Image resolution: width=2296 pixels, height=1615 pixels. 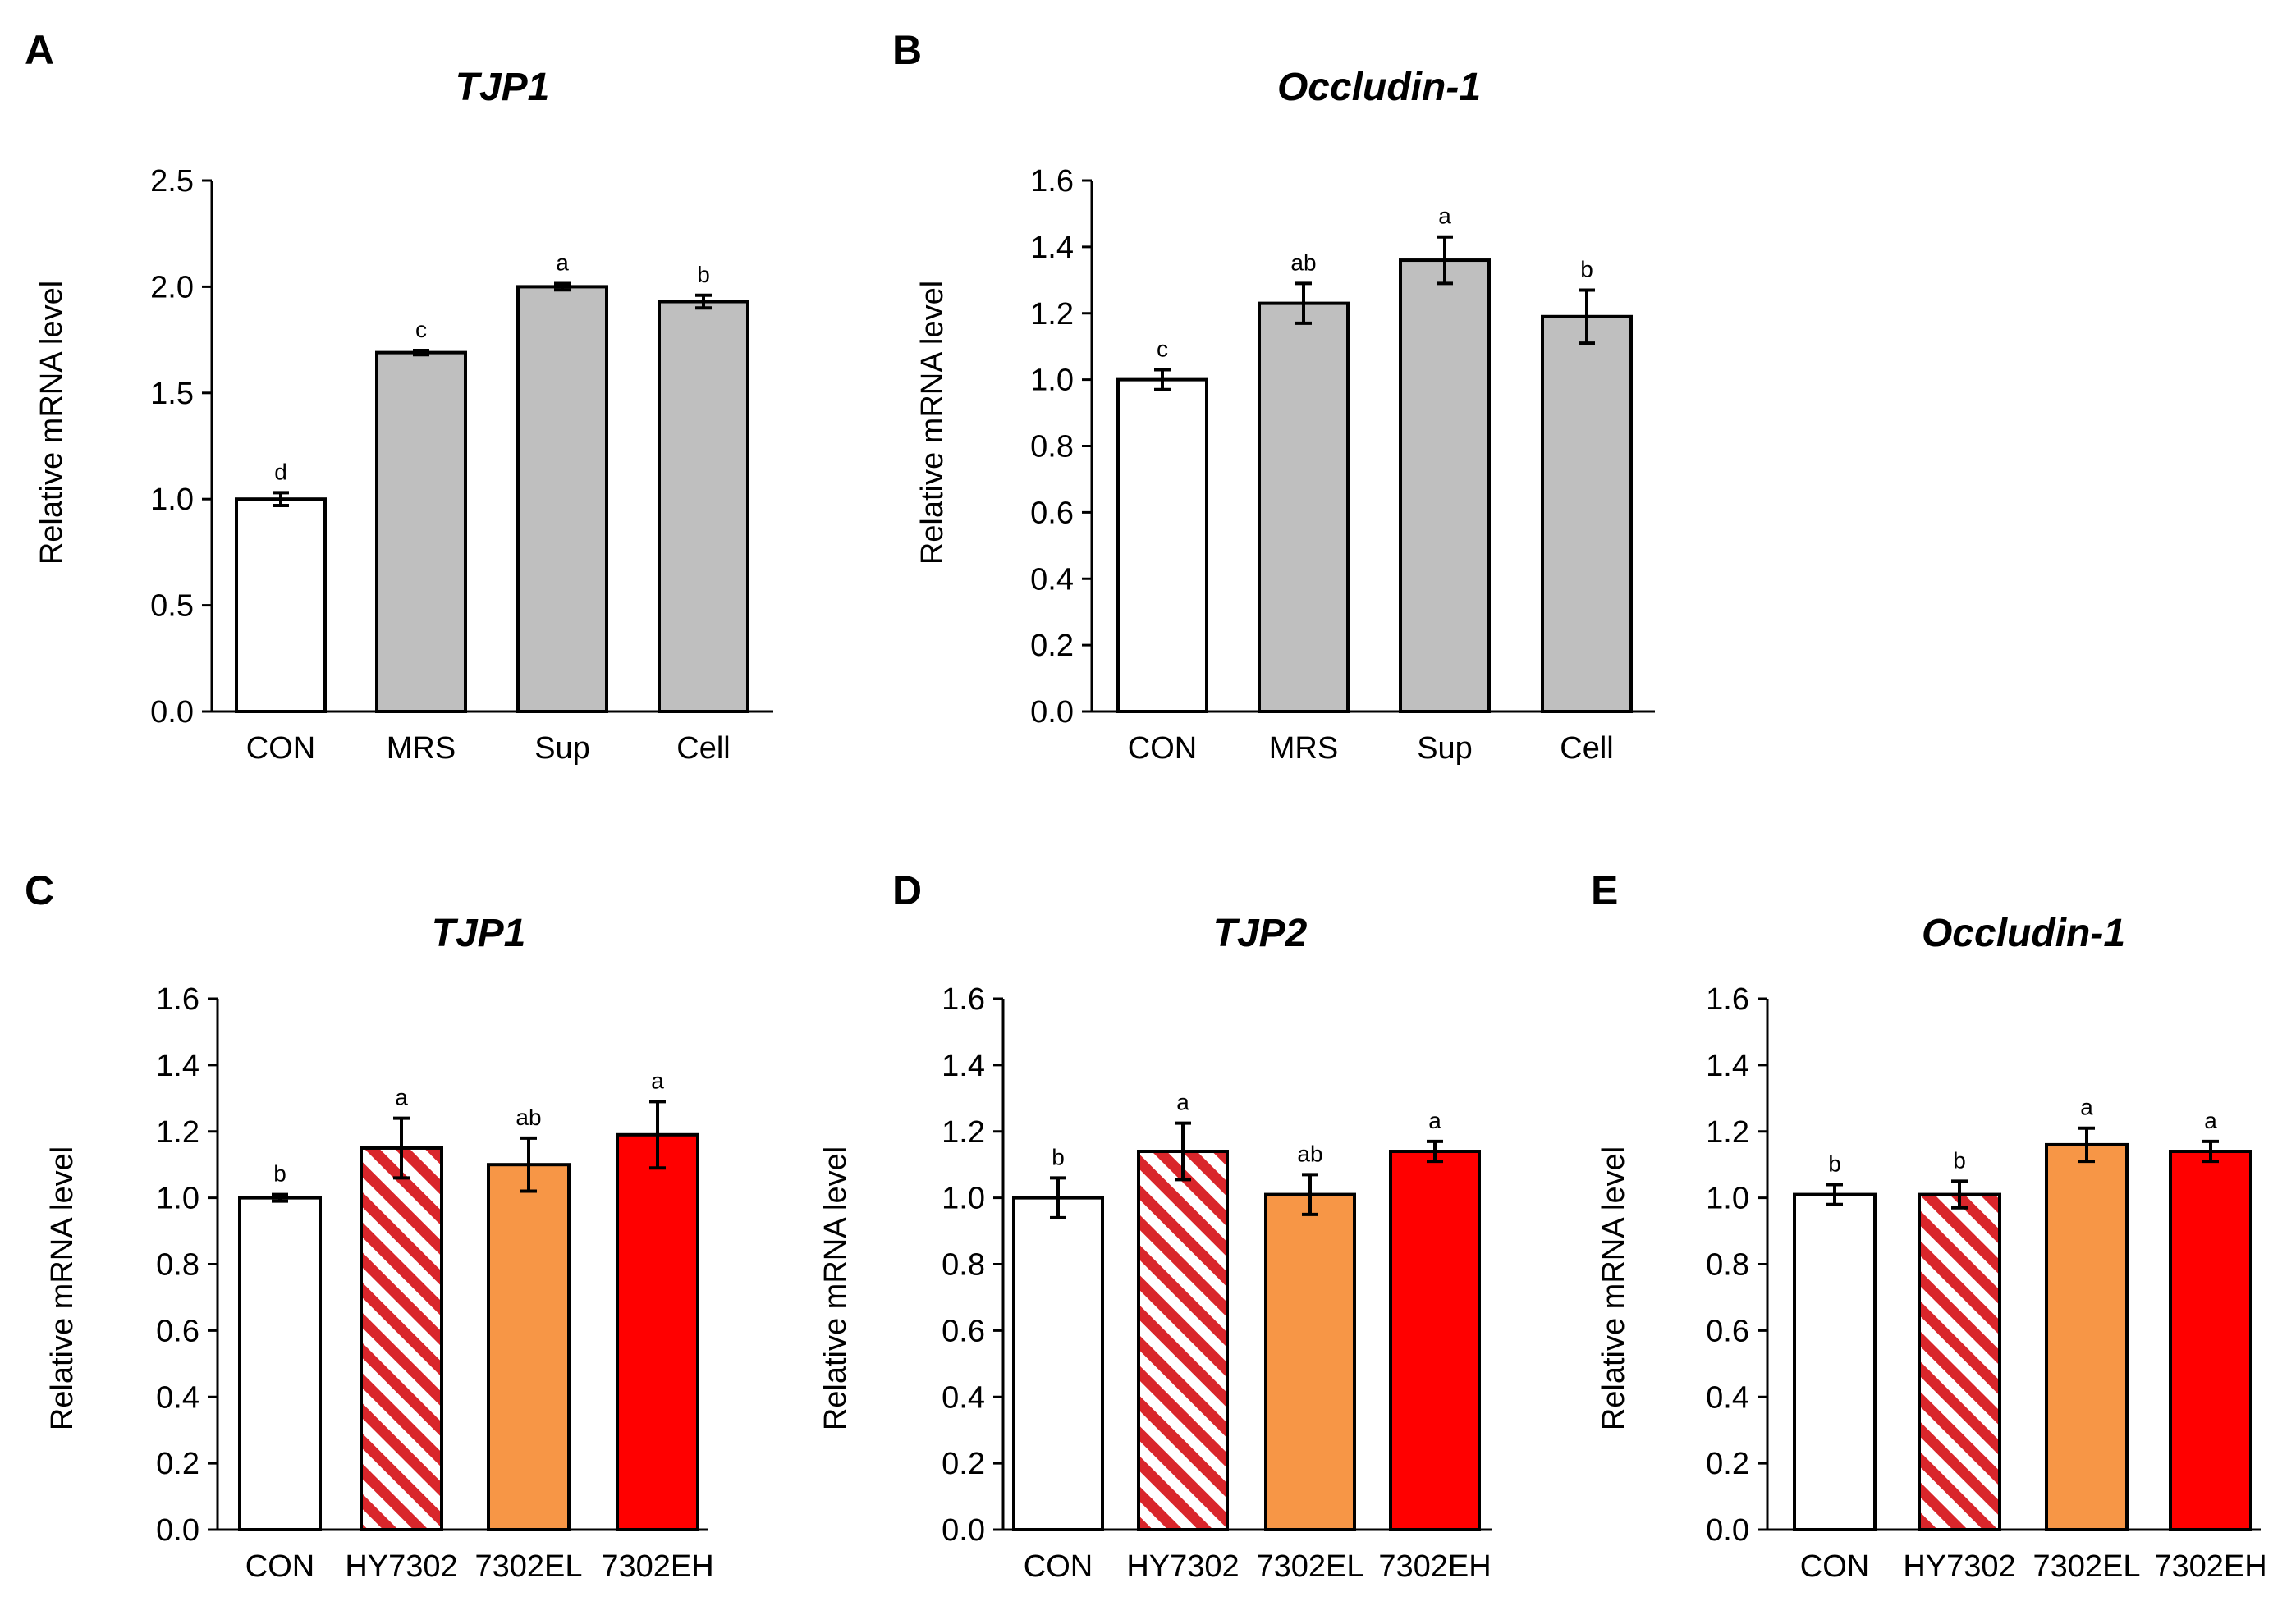 What do you see at coordinates (172, 181) in the screenshot?
I see `y-tick-label: 2.5` at bounding box center [172, 181].